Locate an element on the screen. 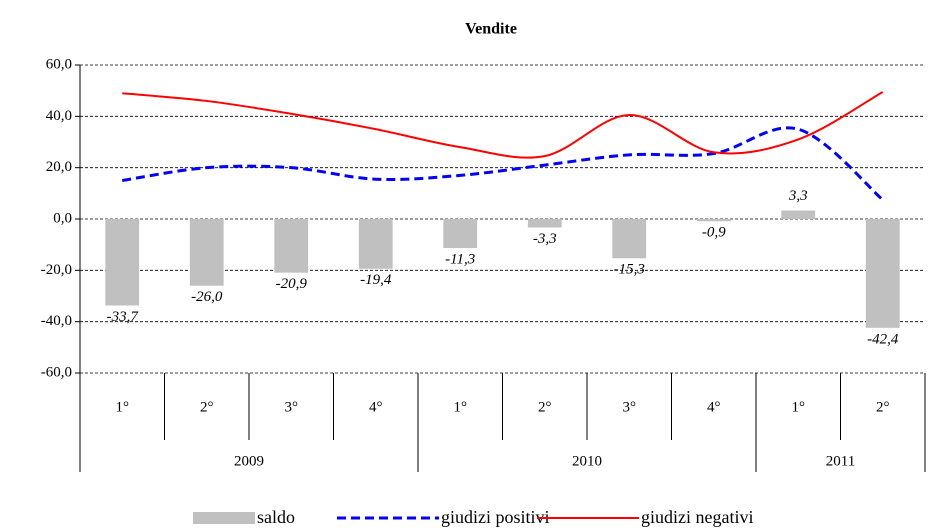 The height and width of the screenshot is (531, 928). value-label: -33,7 is located at coordinates (123, 317).